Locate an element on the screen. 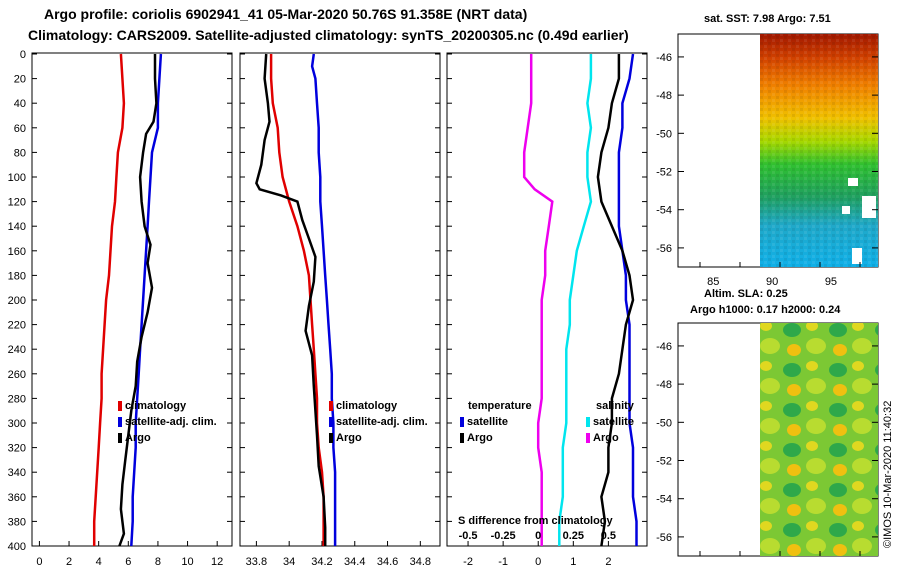 The image size is (900, 585). salinity-legend: climatology satellite-adj. clim. Argo is located at coordinates (378, 422).